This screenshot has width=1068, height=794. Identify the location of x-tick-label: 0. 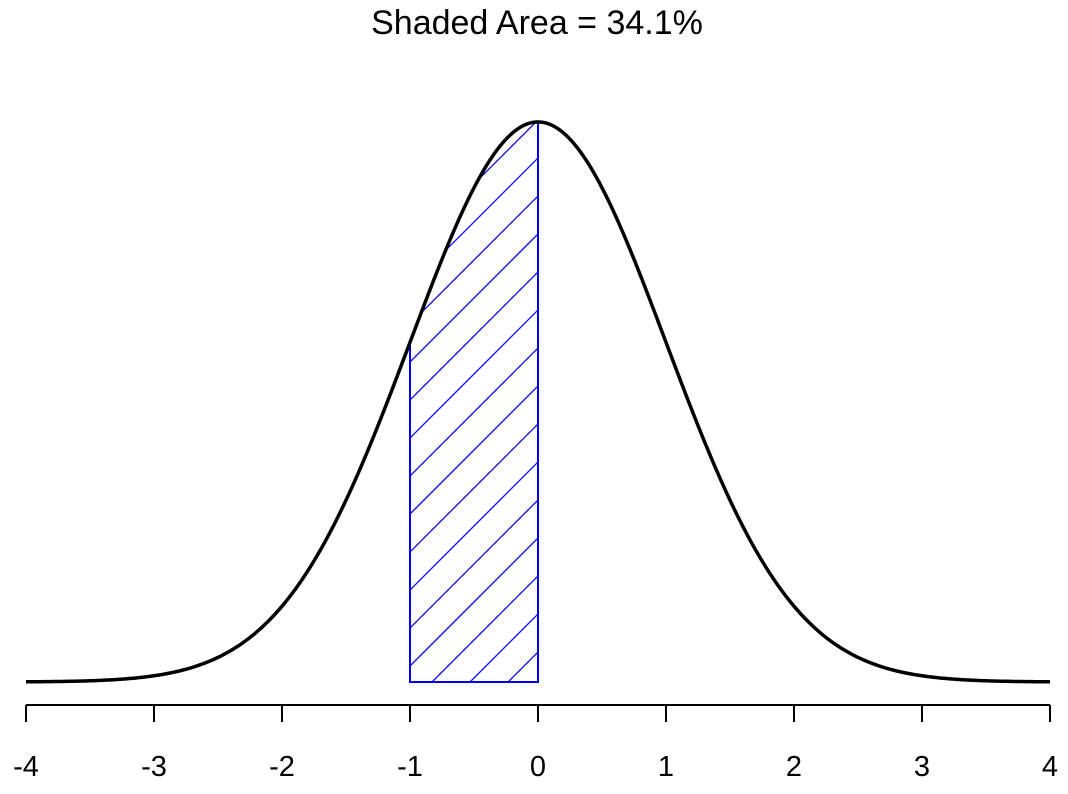
(538, 767).